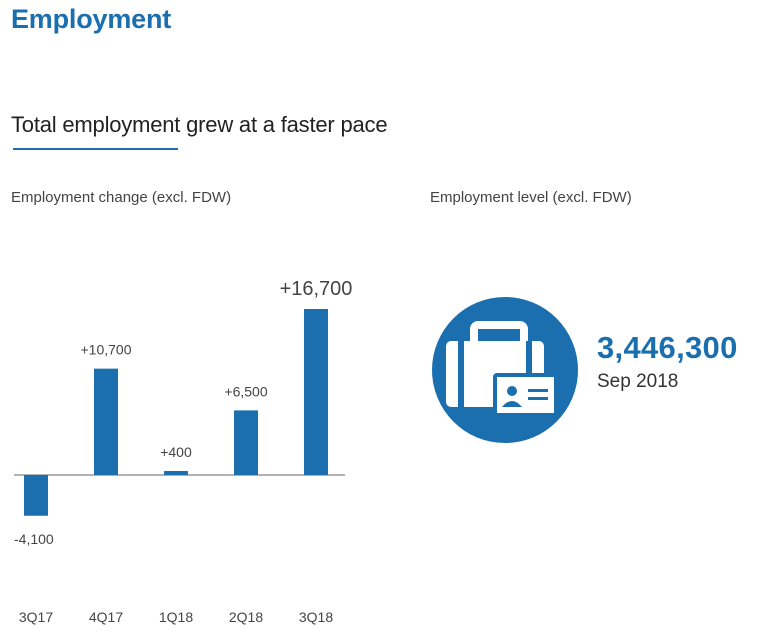 This screenshot has height=636, width=770. Describe the element at coordinates (531, 197) in the screenshot. I see `employment-level-label: Employment level (excl. FDW)` at that location.